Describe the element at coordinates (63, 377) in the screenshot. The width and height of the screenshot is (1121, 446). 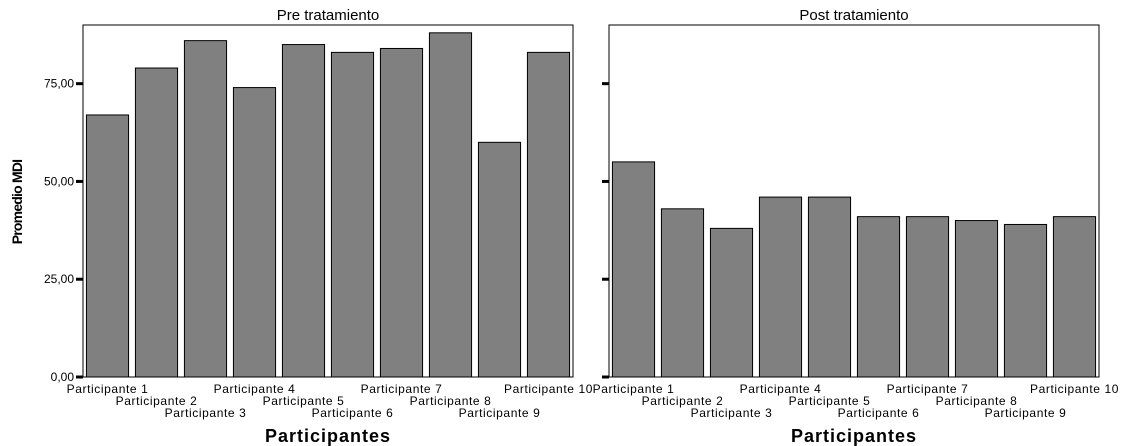
I see `y-tick-label: 0,00` at that location.